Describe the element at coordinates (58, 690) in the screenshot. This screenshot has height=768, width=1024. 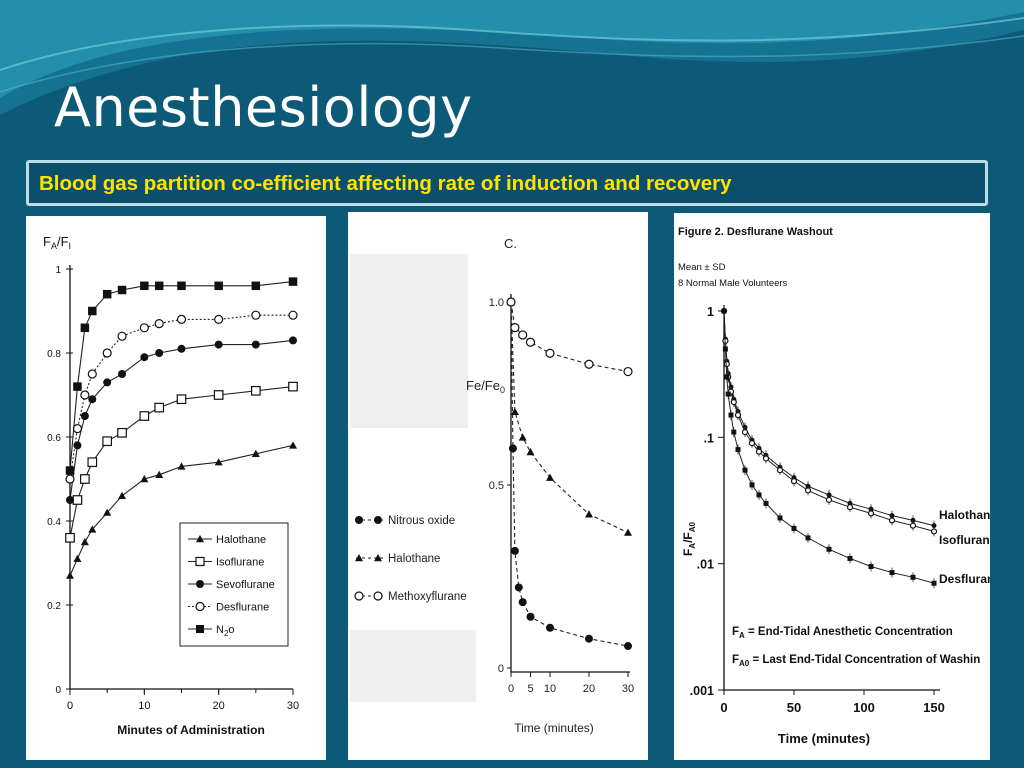
I see `y-tick-label: 0` at that location.